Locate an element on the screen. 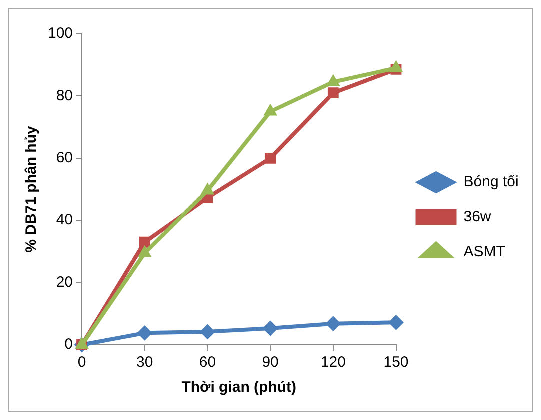 The image size is (541, 420). x-tick-label: 90 is located at coordinates (270, 363).